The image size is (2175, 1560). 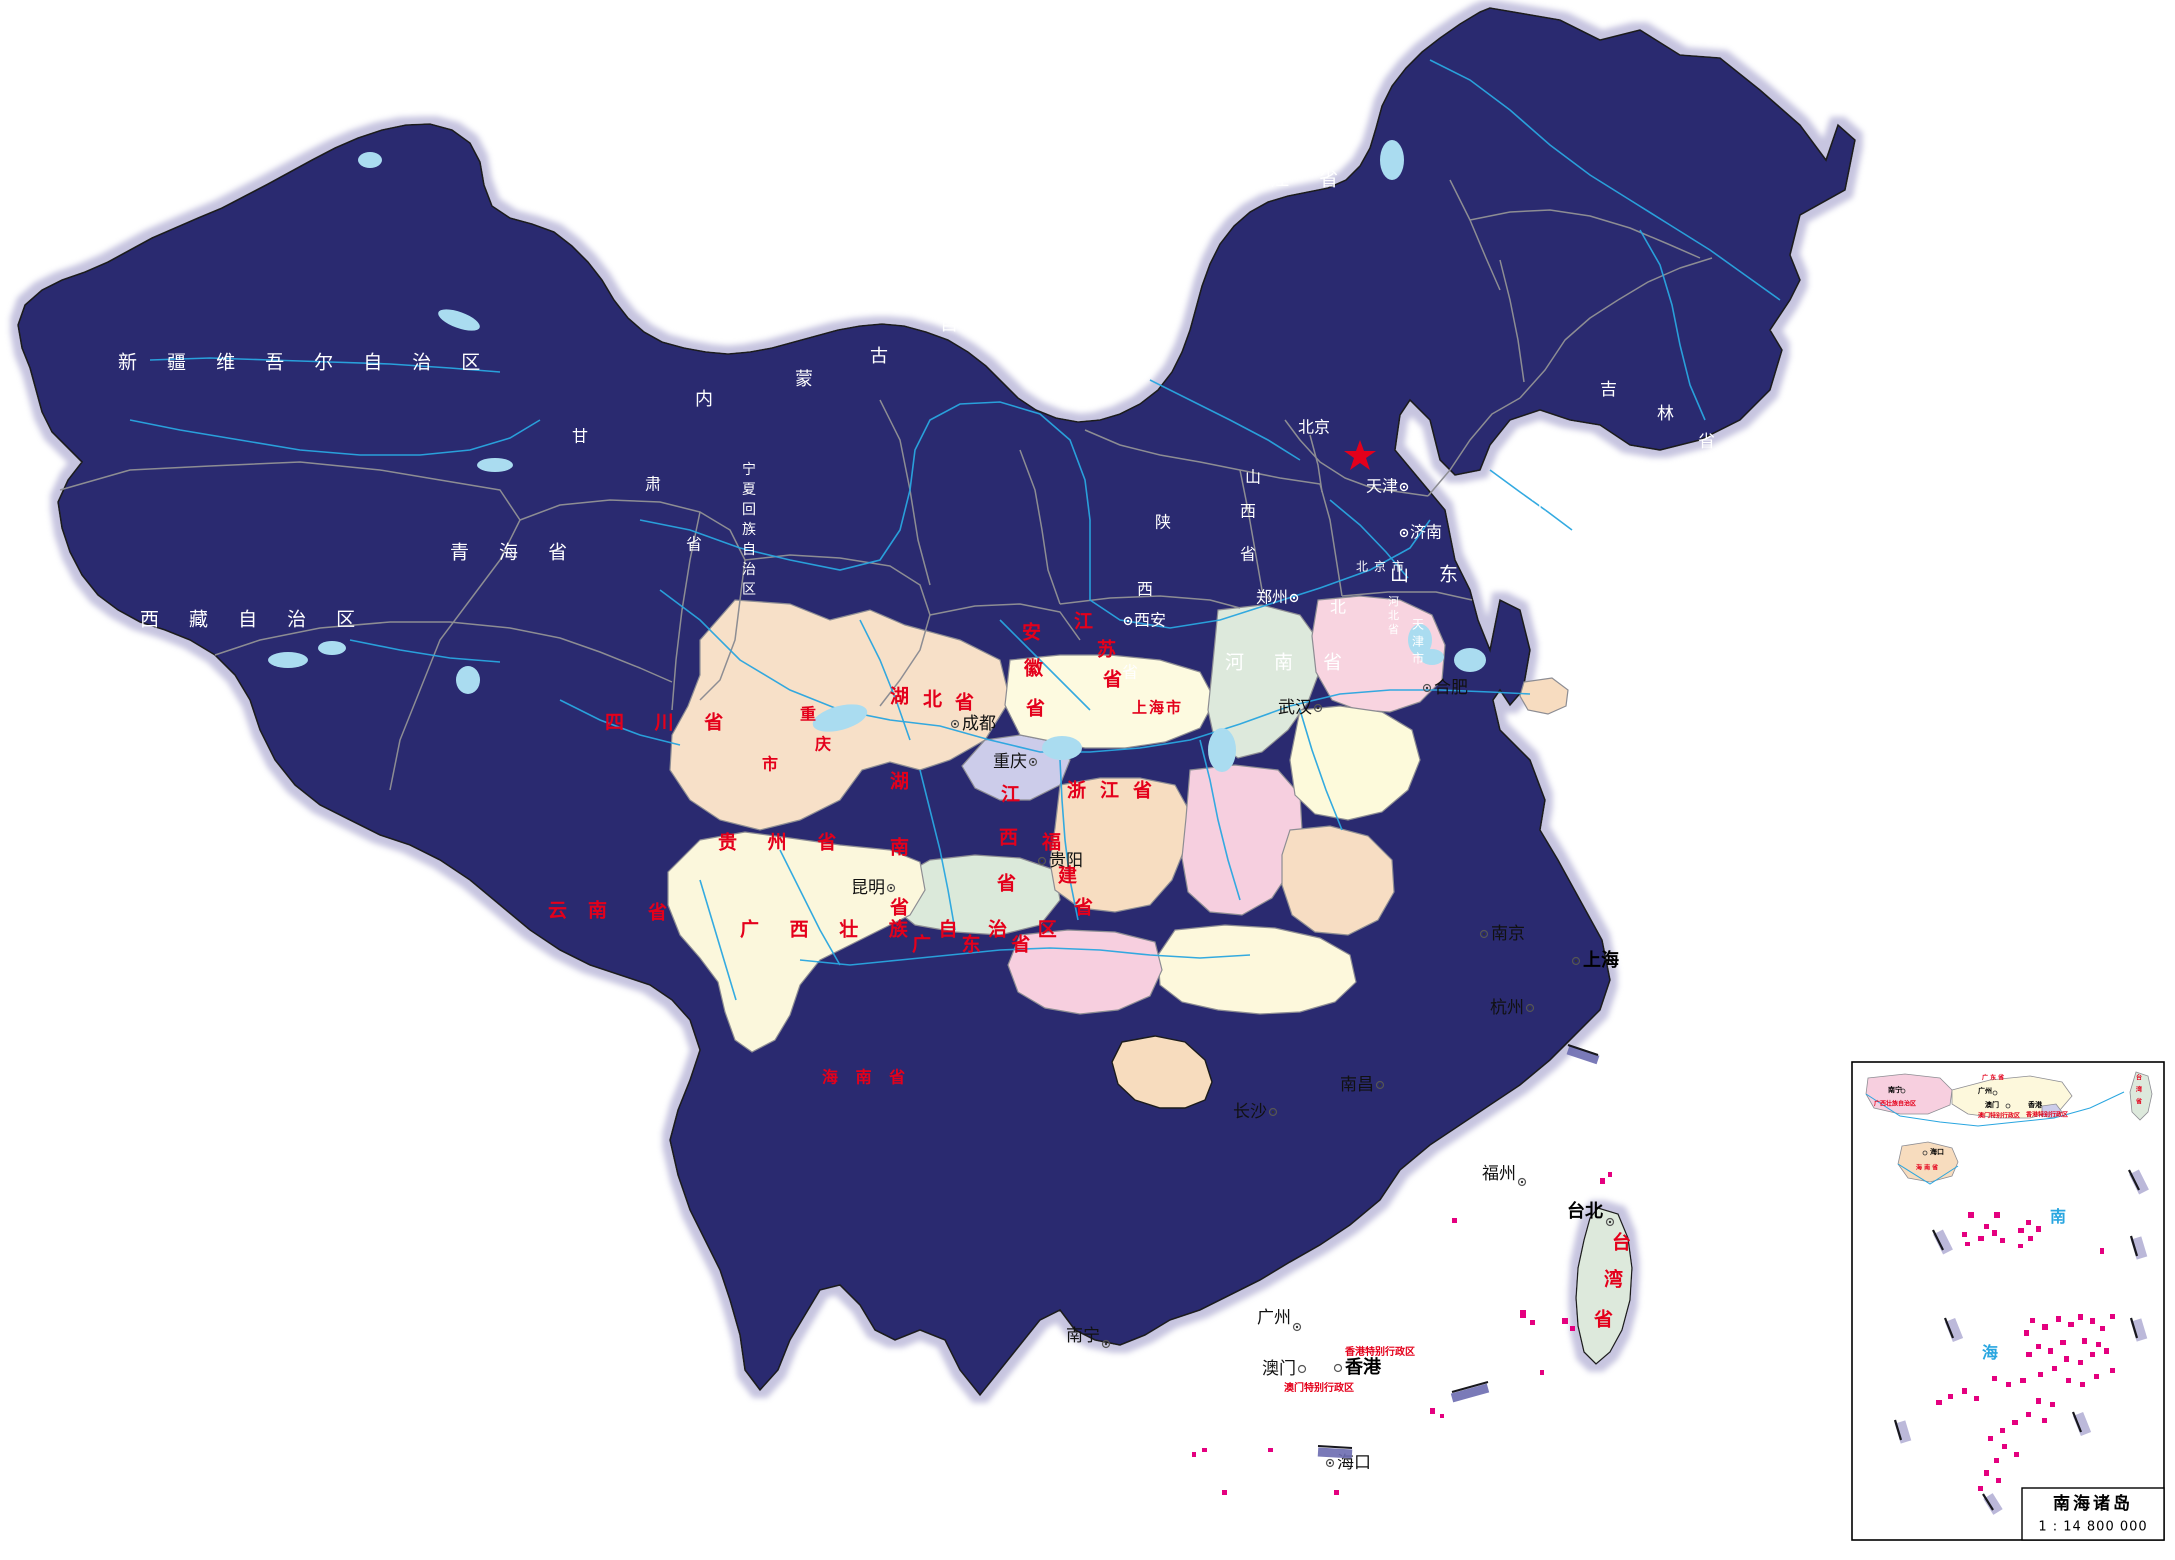 What do you see at coordinates (2058, 1216) in the screenshot?
I see `inset-sea-label-nan: 南` at bounding box center [2058, 1216].